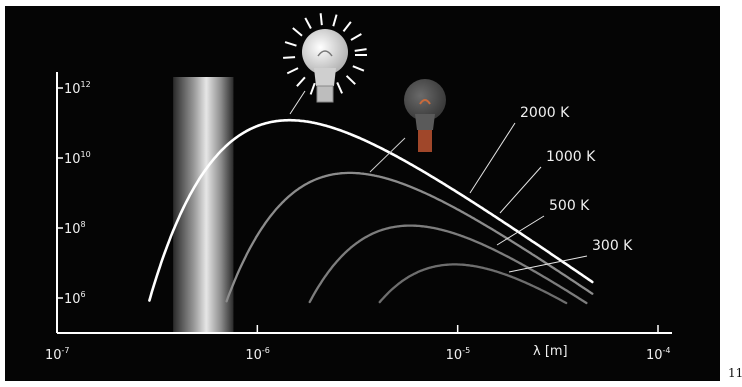  I want to click on y-tick-label: 10⁶, so click(75, 298).